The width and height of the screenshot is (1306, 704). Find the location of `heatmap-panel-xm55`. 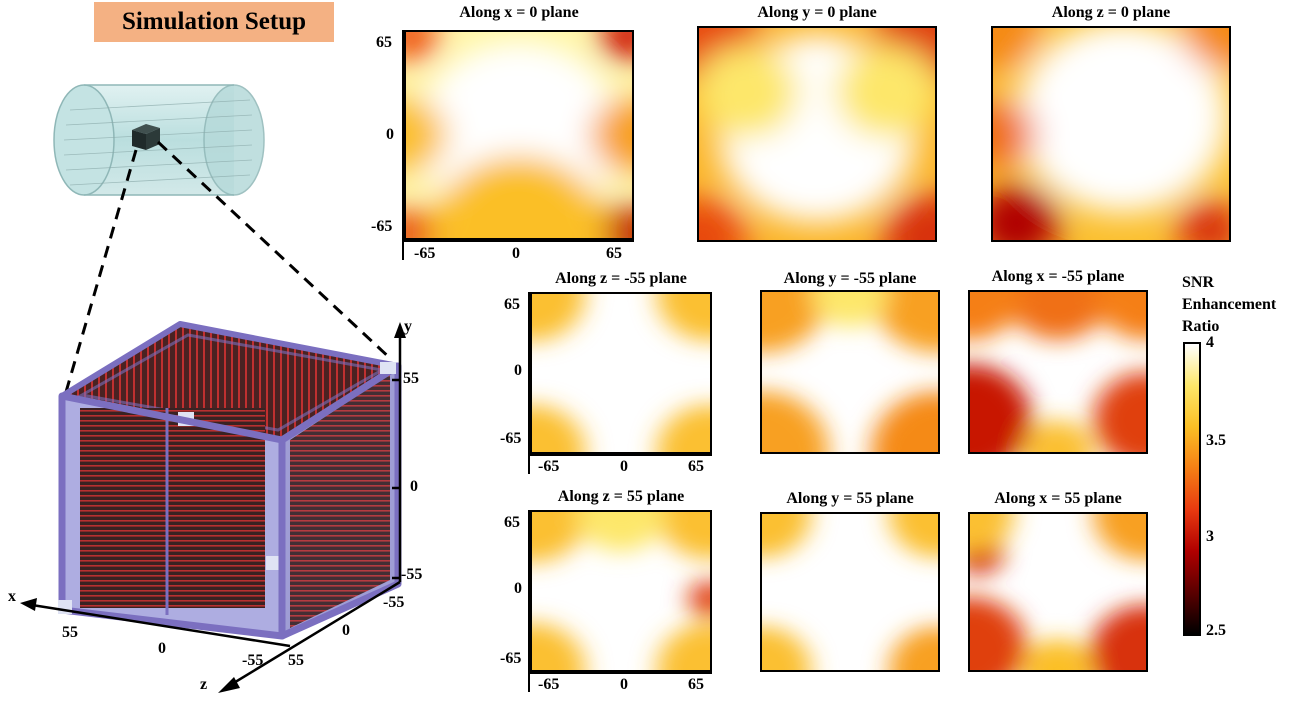

heatmap-panel-xm55 is located at coordinates (1058, 372).